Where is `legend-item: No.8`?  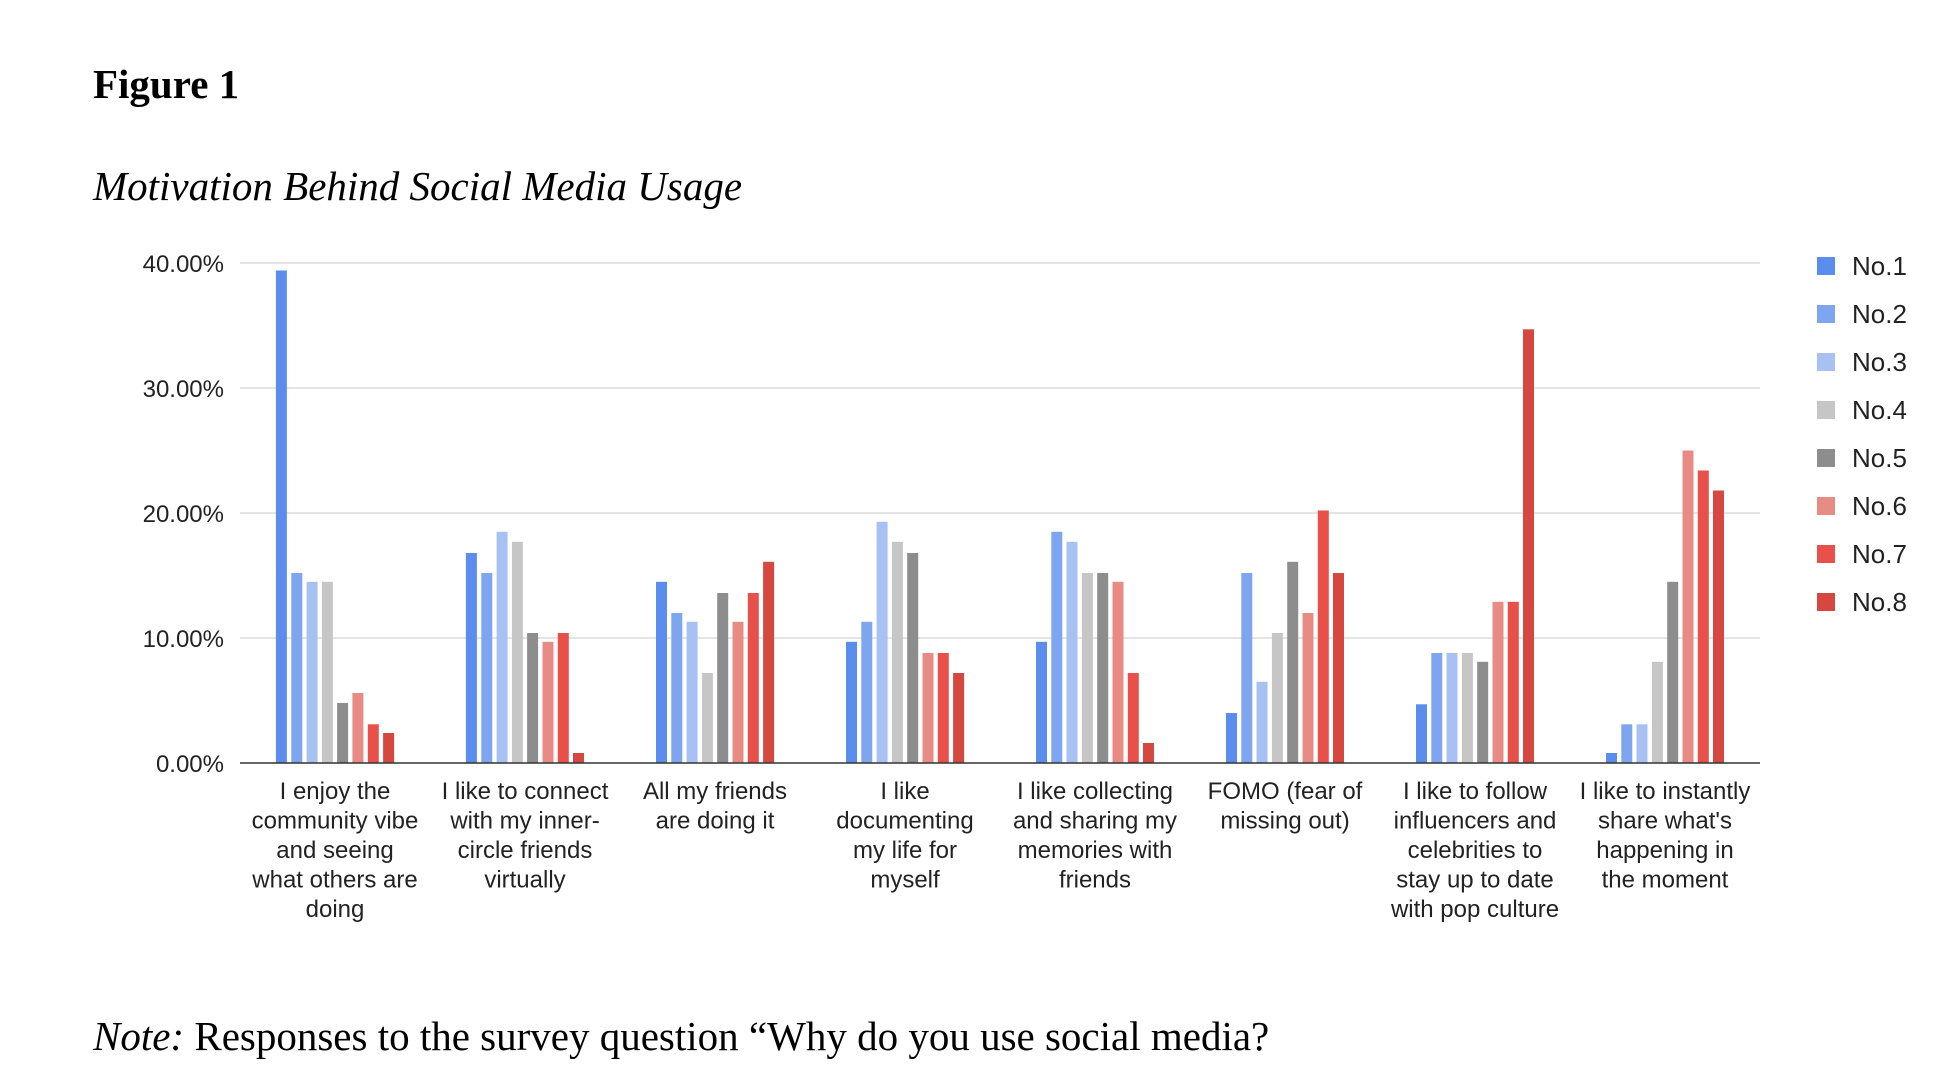 legend-item: No.8 is located at coordinates (1862, 602).